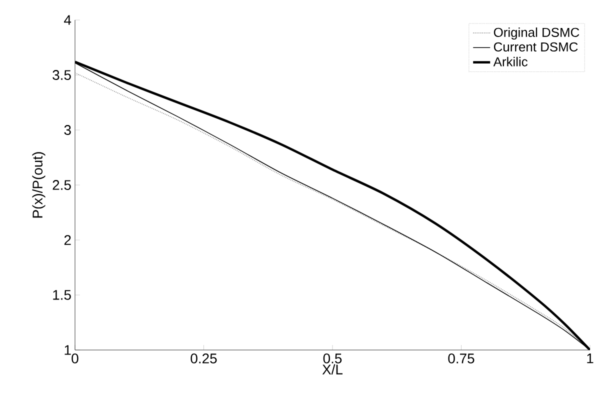 This screenshot has height=417, width=613. Describe the element at coordinates (332, 369) in the screenshot. I see `x-axis-title: X/L` at that location.